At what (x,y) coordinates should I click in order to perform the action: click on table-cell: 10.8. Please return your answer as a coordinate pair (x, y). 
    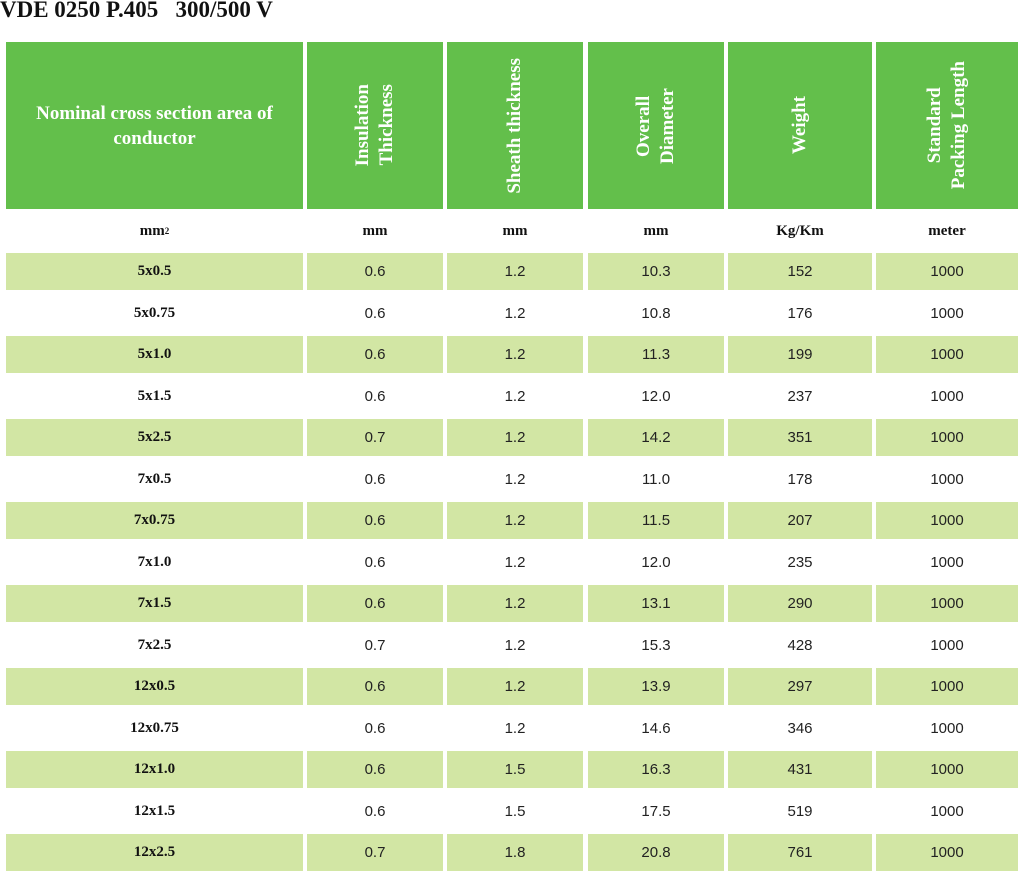
    Looking at the image, I should click on (656, 313).